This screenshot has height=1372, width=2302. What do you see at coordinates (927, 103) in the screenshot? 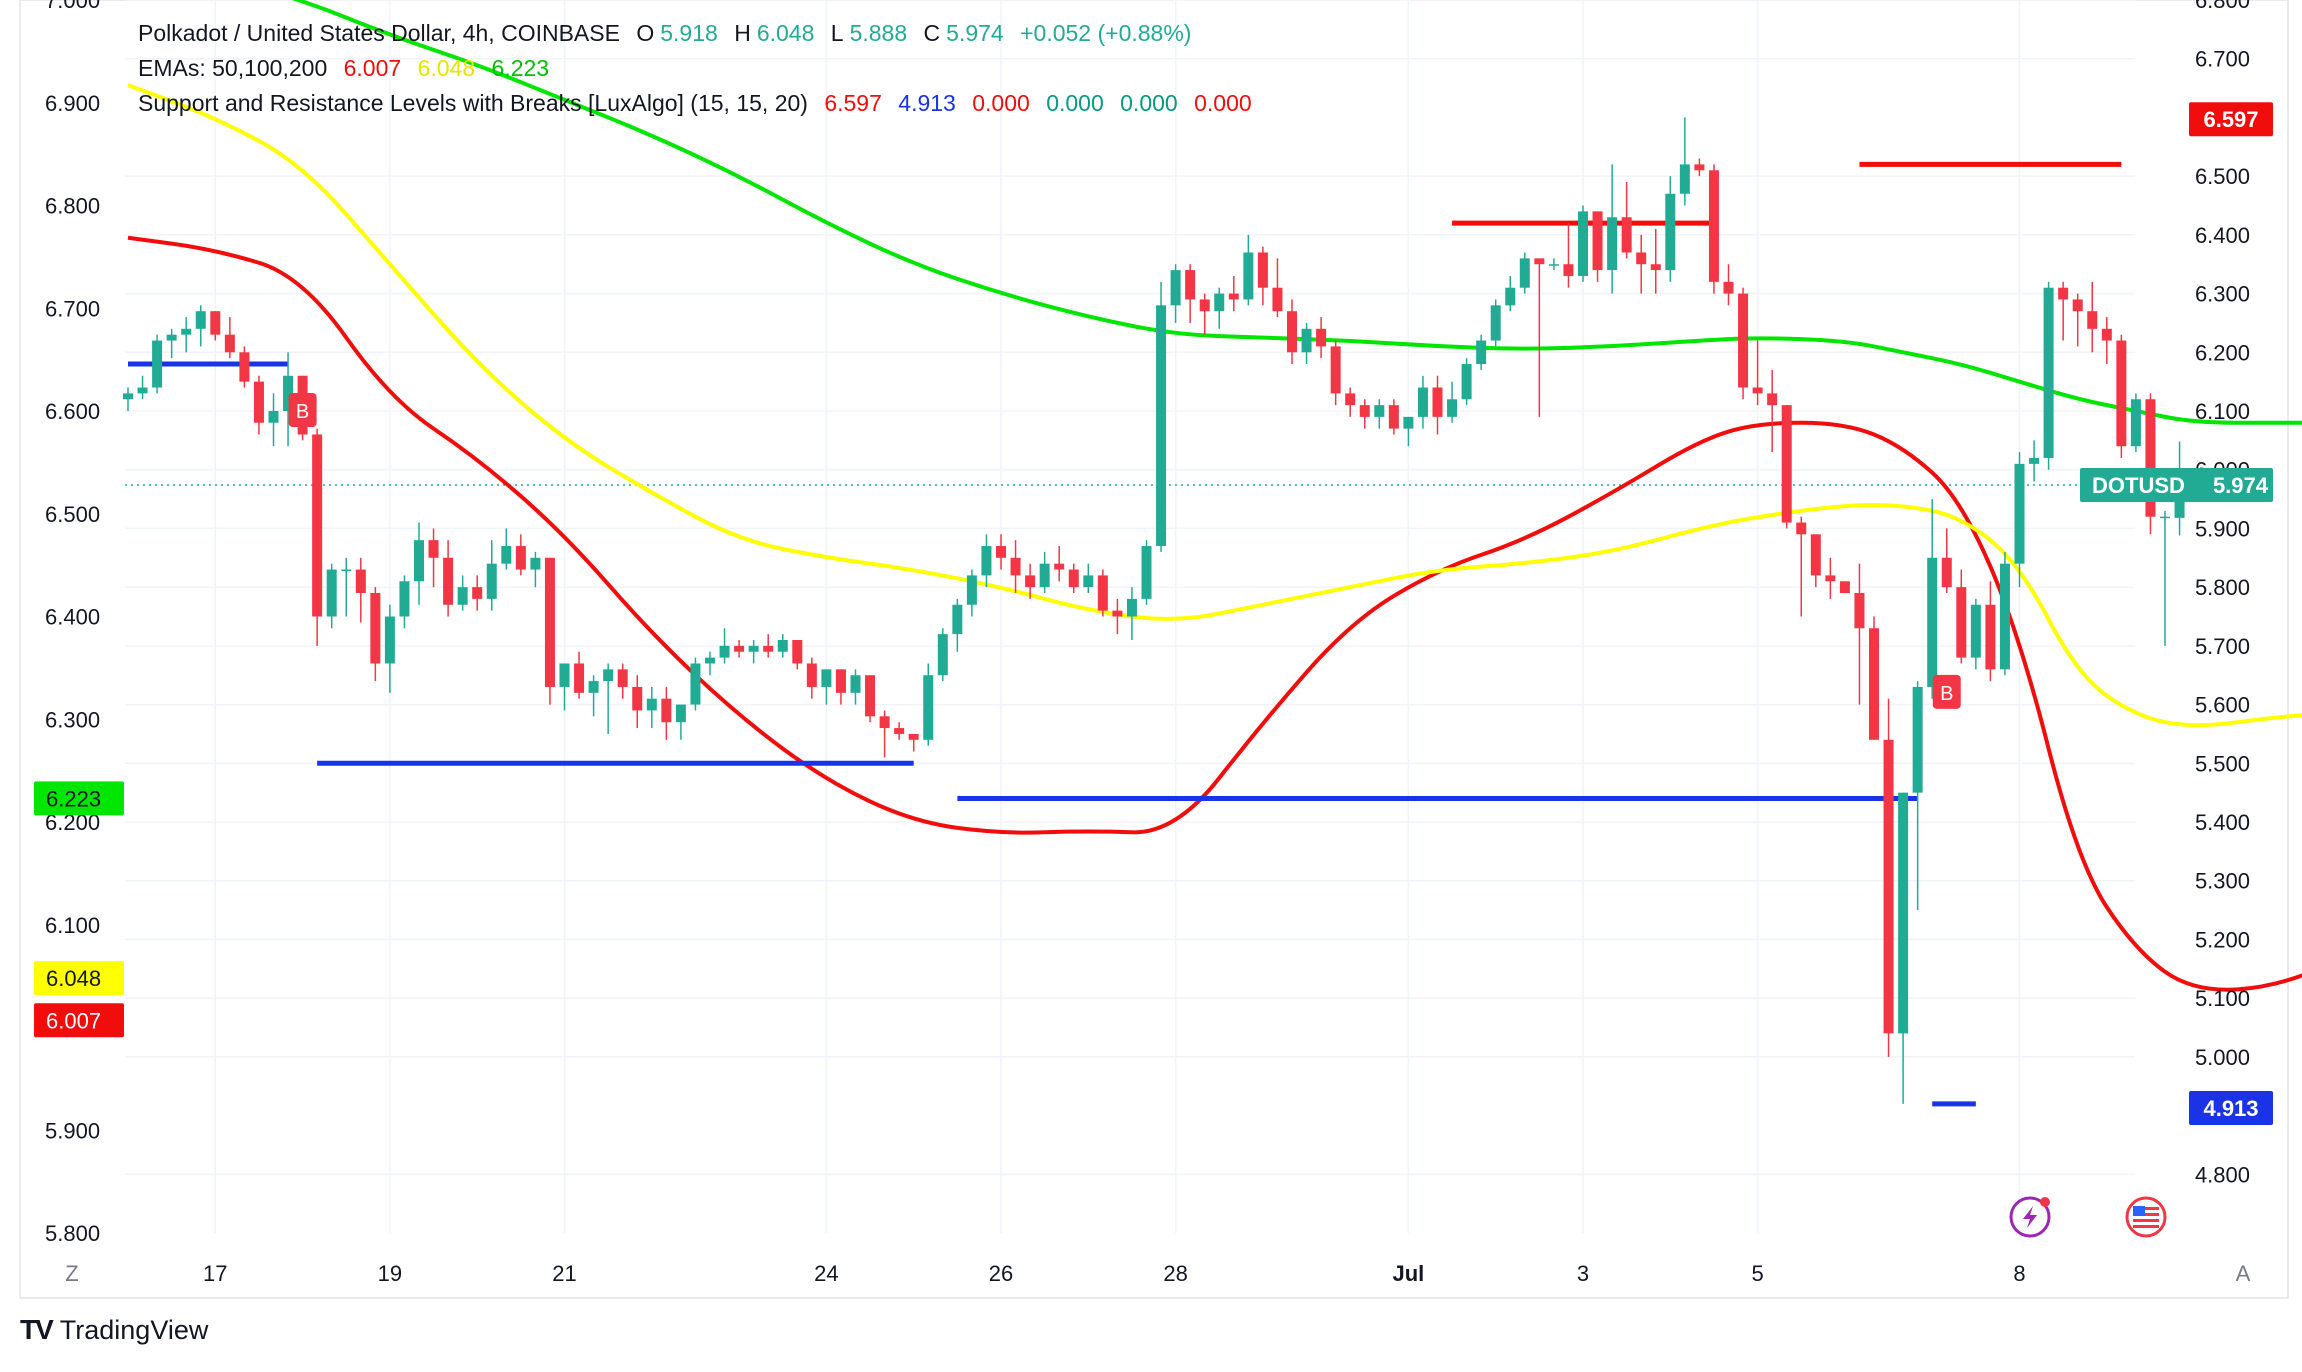
I see `legend-sr-value: 4.913` at bounding box center [927, 103].